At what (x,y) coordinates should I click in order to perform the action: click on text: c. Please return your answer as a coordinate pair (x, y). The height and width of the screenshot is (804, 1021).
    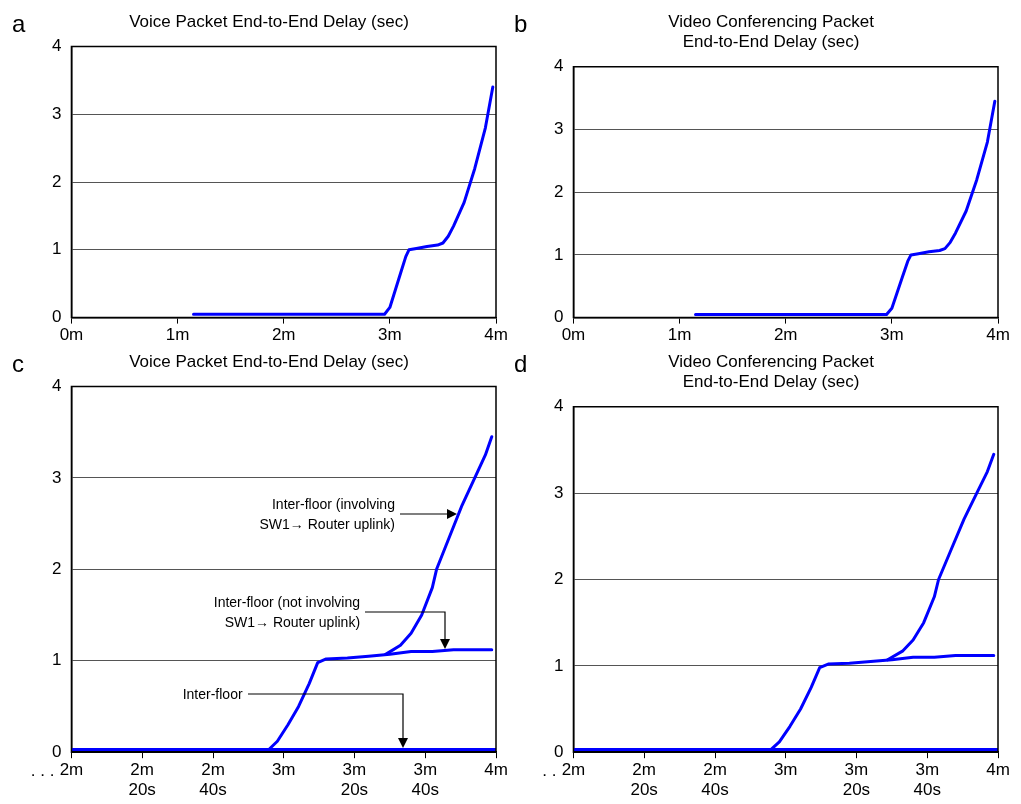
    Looking at the image, I should click on (18, 364).